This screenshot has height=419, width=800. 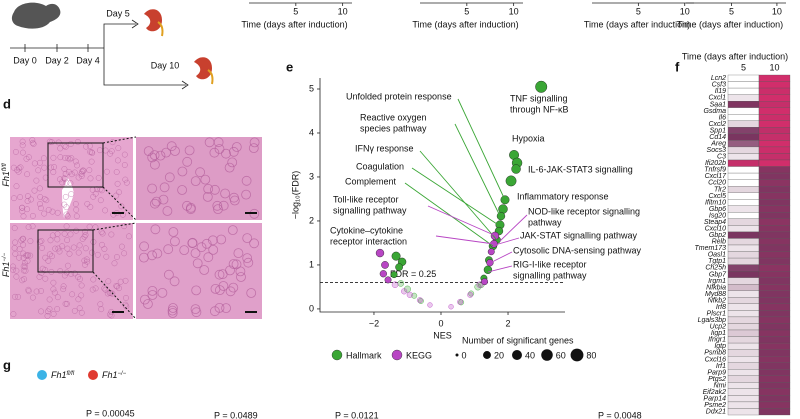 What do you see at coordinates (88, 60) in the screenshot?
I see `day-label: Day 4` at bounding box center [88, 60].